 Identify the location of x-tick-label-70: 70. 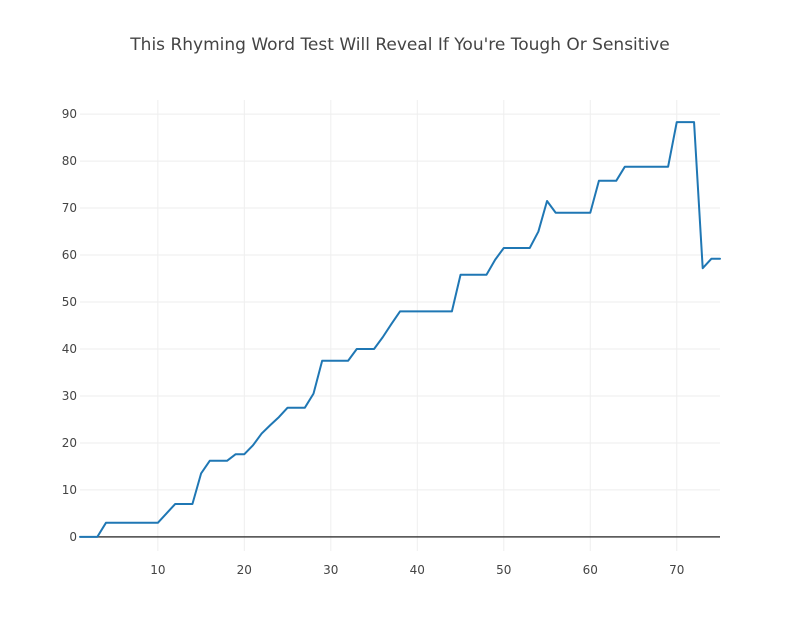
(676, 570).